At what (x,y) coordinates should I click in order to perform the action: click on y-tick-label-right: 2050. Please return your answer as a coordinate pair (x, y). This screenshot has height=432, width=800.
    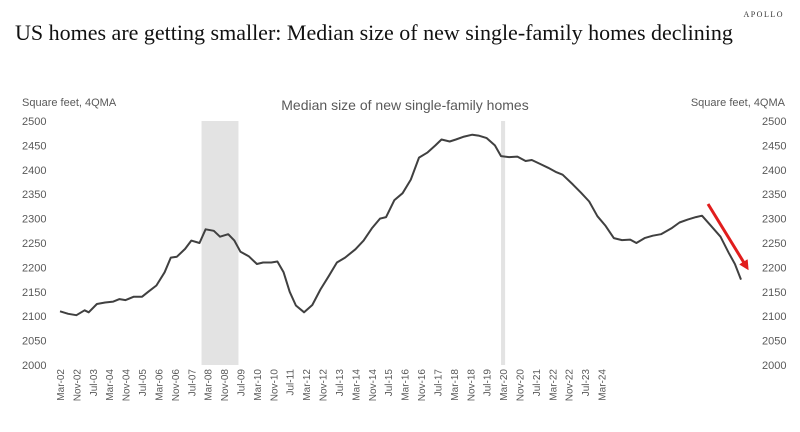
    Looking at the image, I should click on (774, 342).